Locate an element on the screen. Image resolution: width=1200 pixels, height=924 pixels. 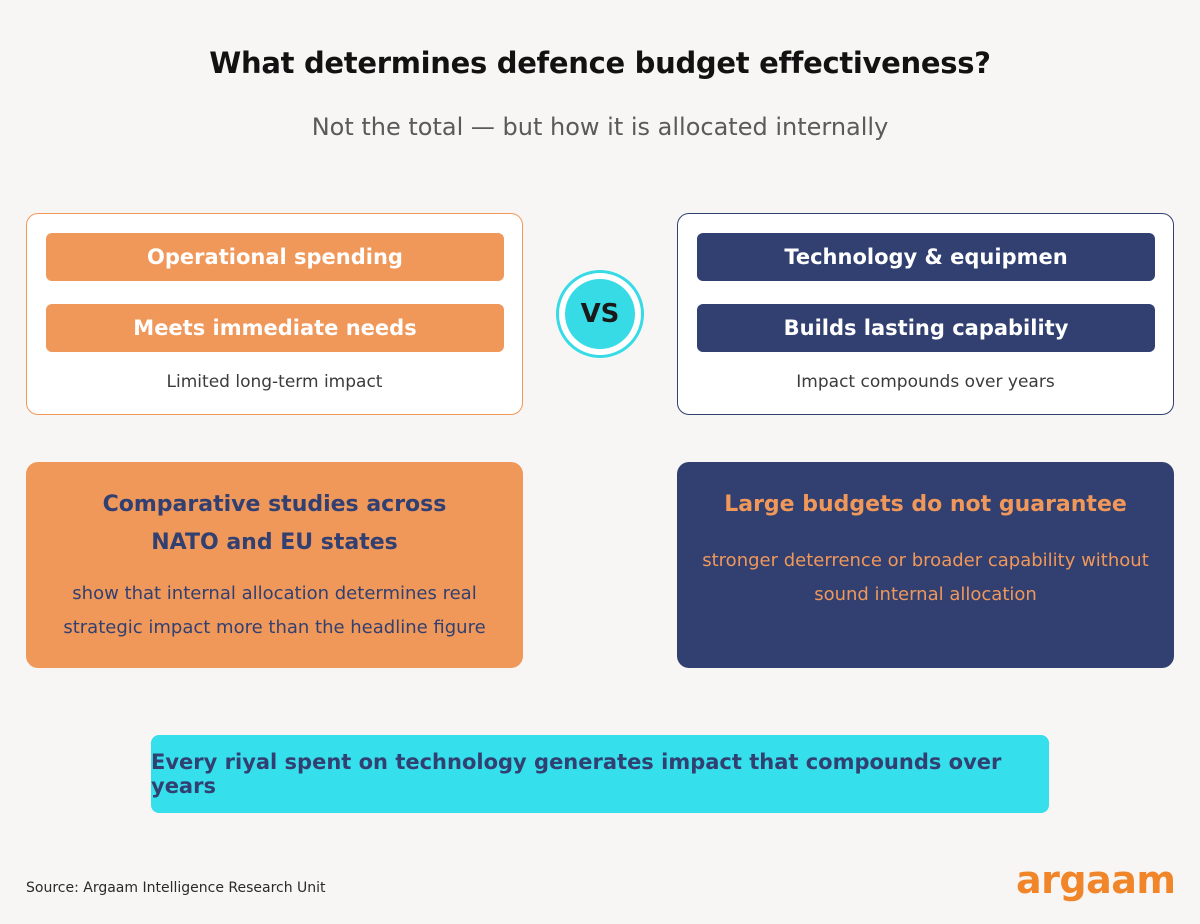
technology-equipment-label: Technology & equipmen is located at coordinates (926, 257).